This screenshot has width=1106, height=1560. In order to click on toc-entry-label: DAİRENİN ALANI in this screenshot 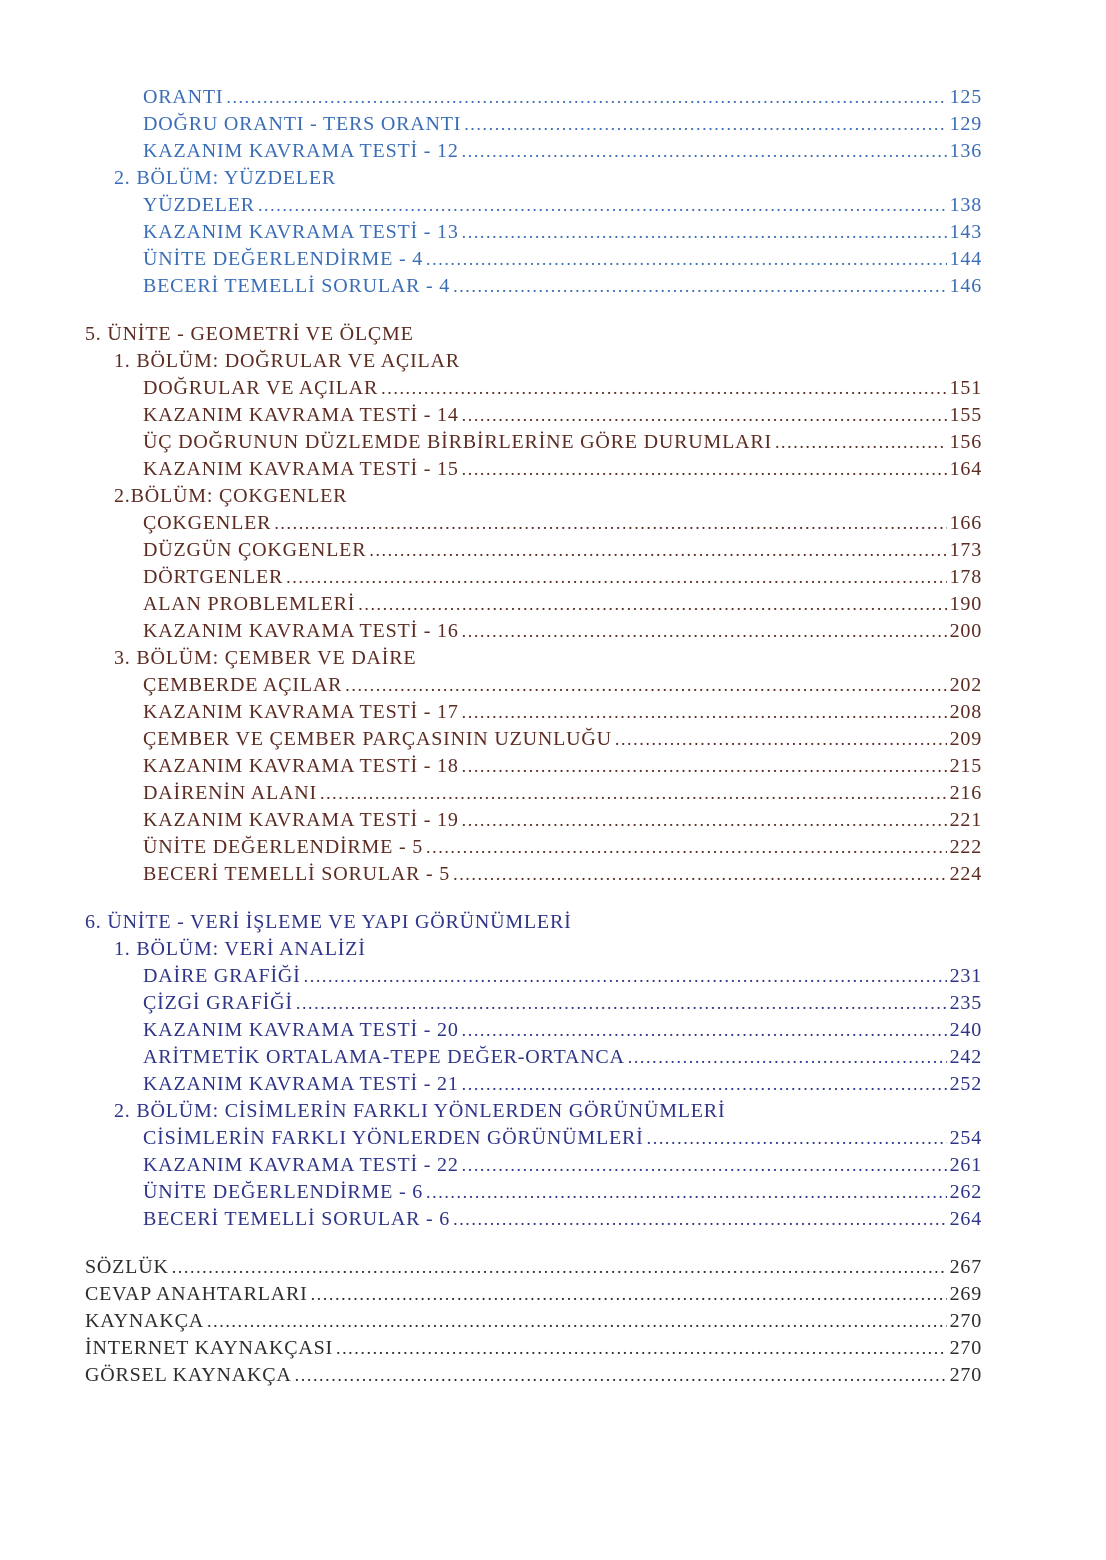, I will do `click(230, 793)`.